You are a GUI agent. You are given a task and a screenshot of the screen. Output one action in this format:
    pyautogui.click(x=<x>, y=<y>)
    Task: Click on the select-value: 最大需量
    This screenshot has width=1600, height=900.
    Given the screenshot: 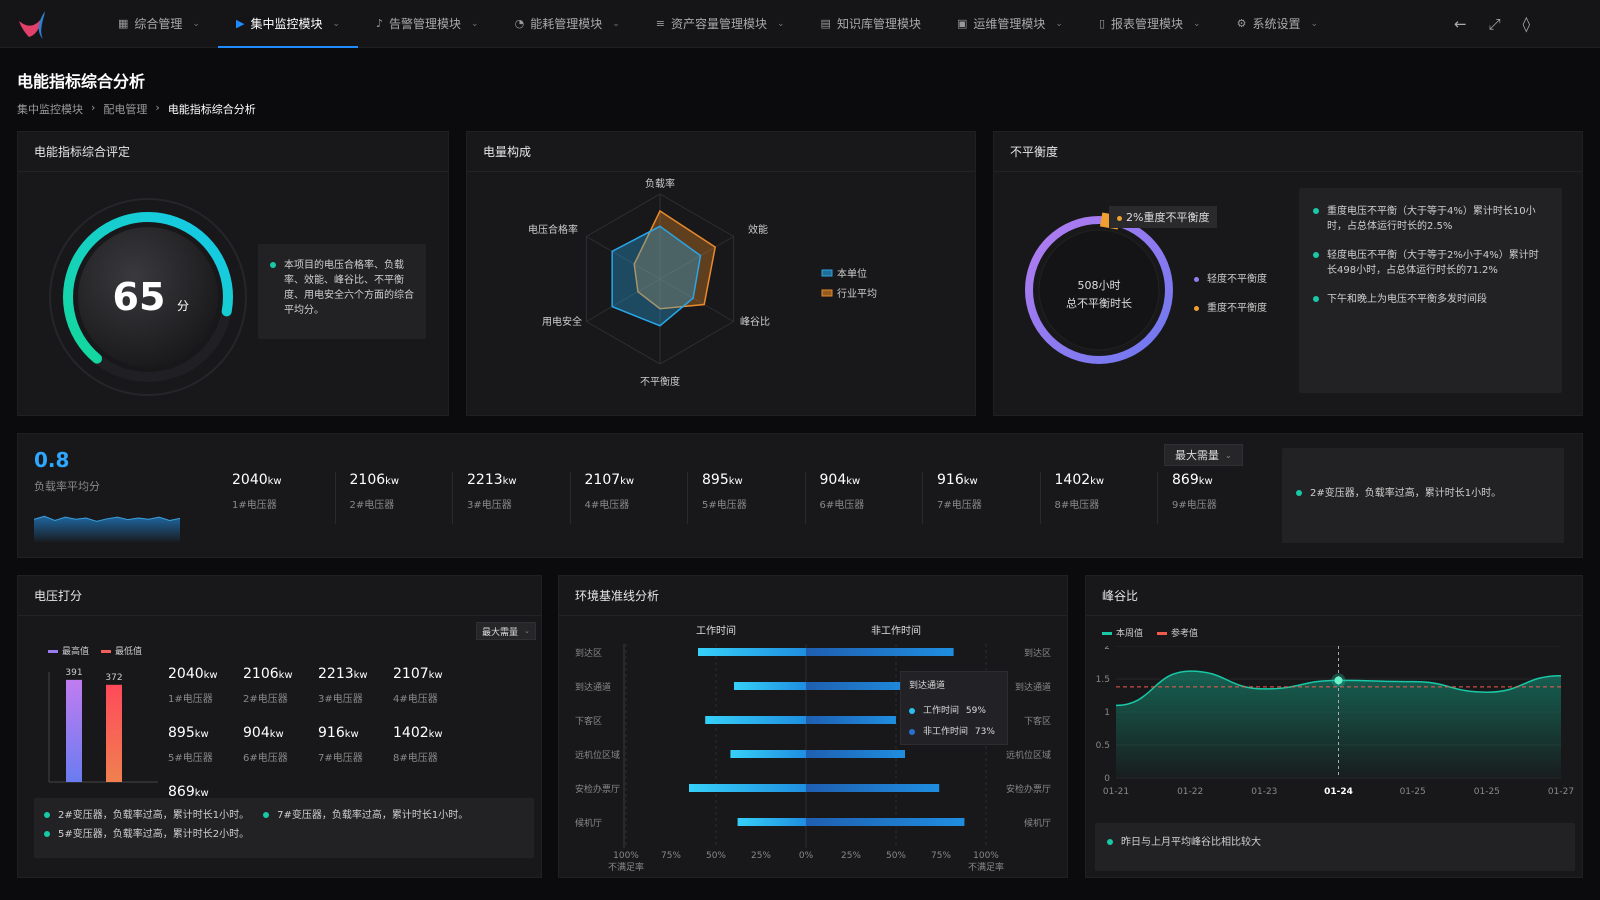 What is the action you would take?
    pyautogui.click(x=500, y=632)
    